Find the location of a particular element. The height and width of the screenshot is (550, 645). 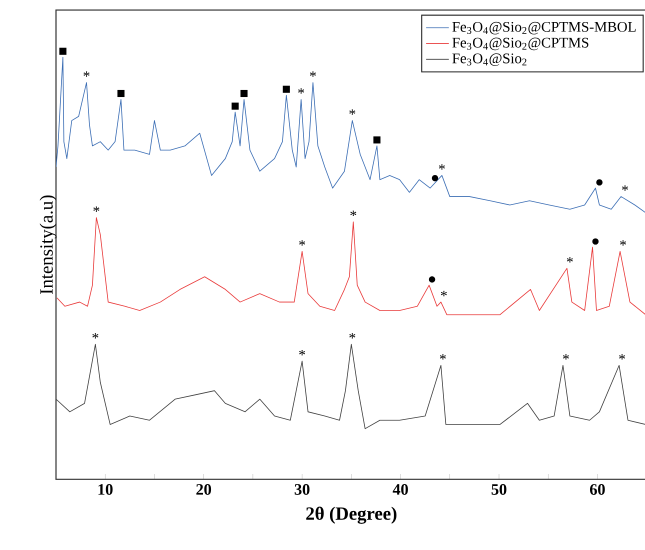

x-tick-label: 60 is located at coordinates (597, 489).